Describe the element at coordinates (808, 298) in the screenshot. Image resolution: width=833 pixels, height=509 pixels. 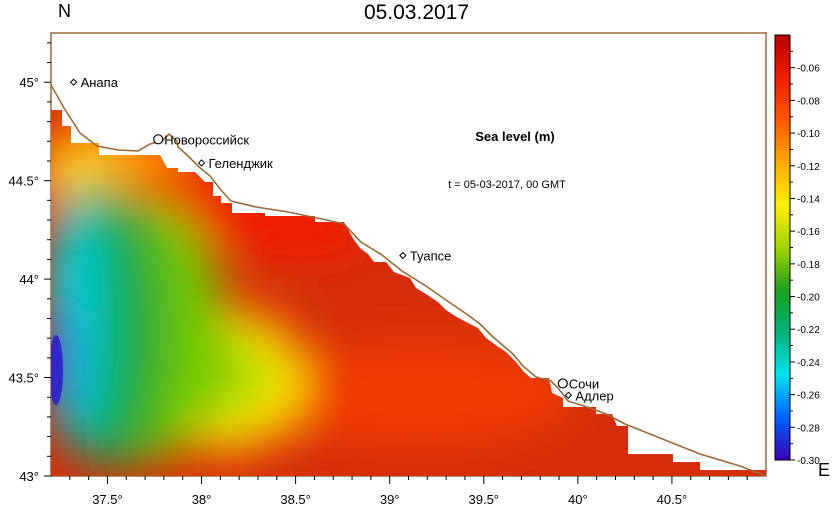
I see `colorbar-tick-label: -0.20` at that location.